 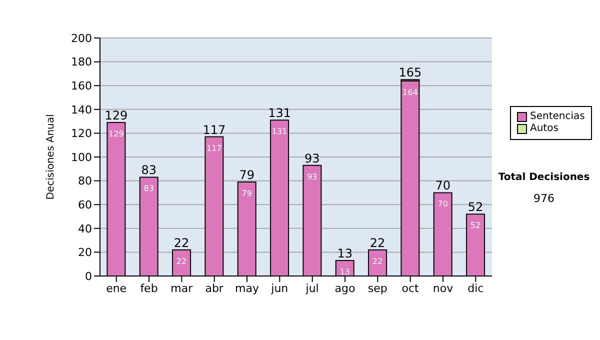 What do you see at coordinates (51, 157) in the screenshot?
I see `y-axis-title: Decisiones Anual` at bounding box center [51, 157].